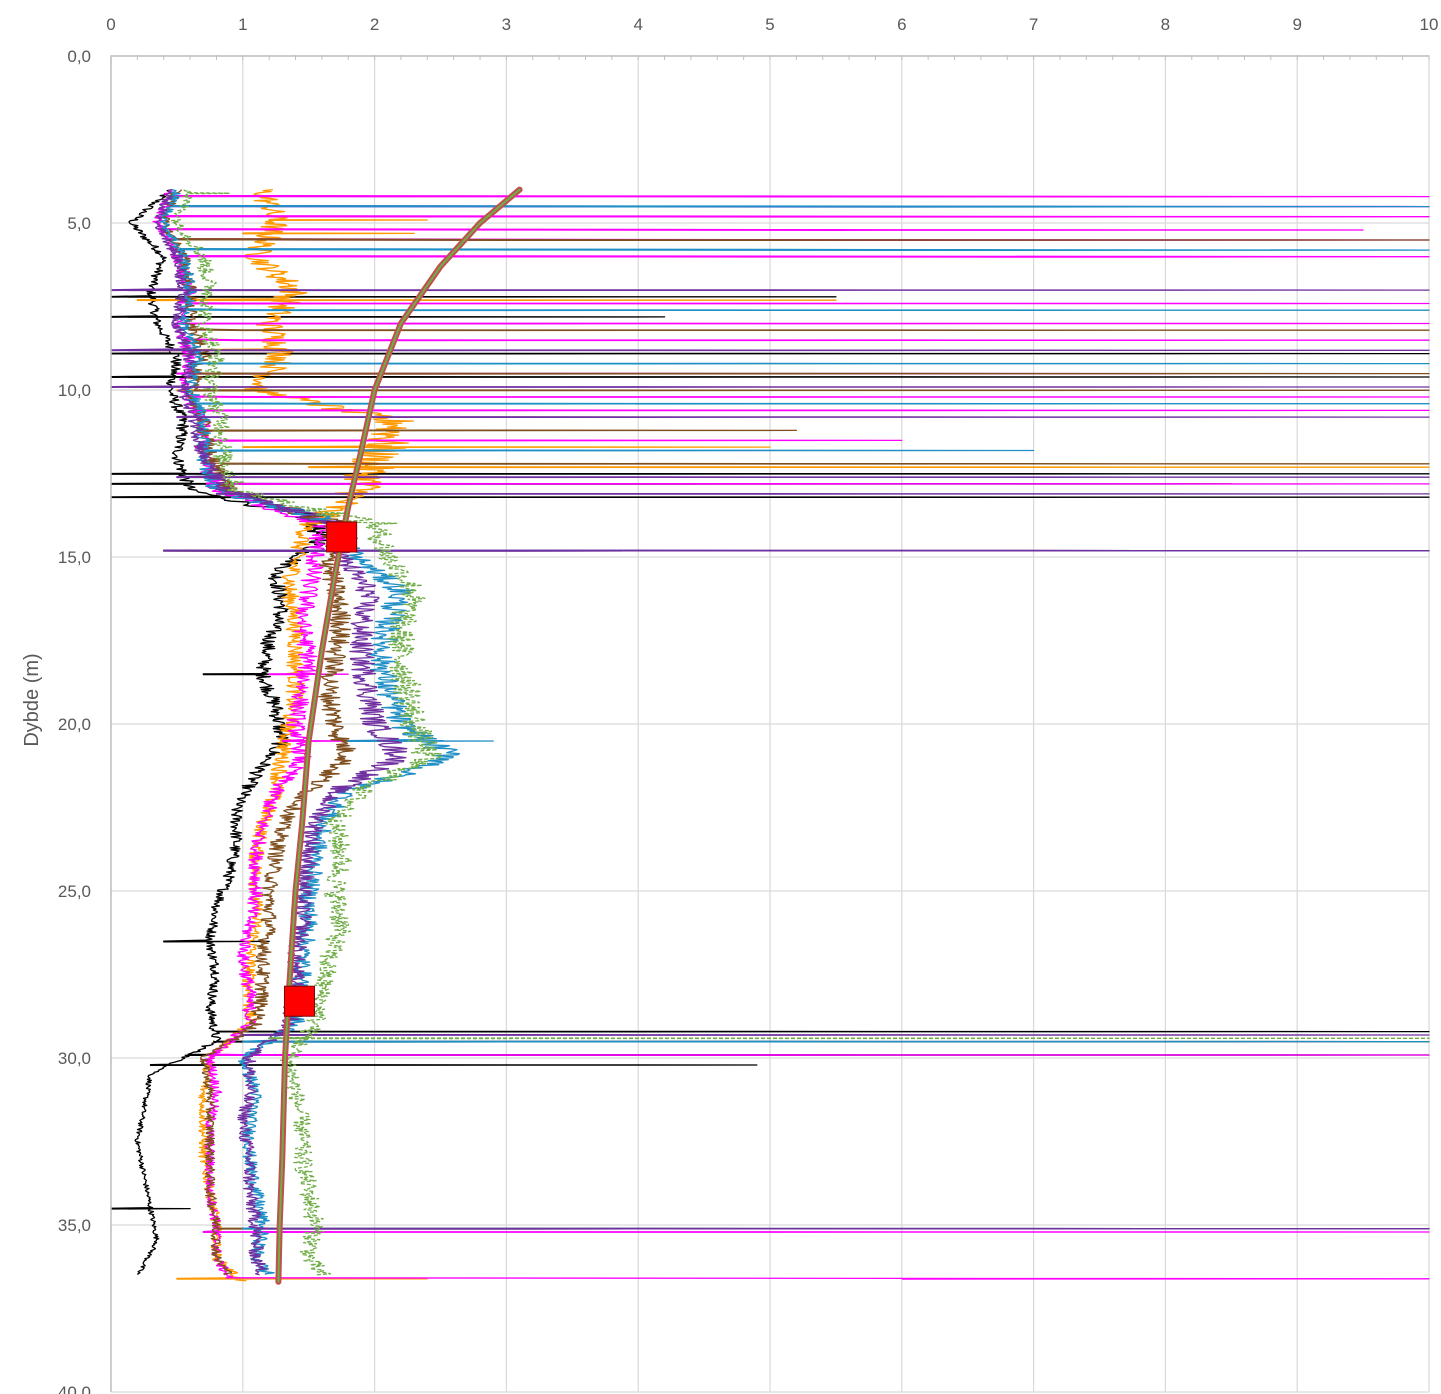  I want to click on y-tick-label: 0,0, so click(79, 56).